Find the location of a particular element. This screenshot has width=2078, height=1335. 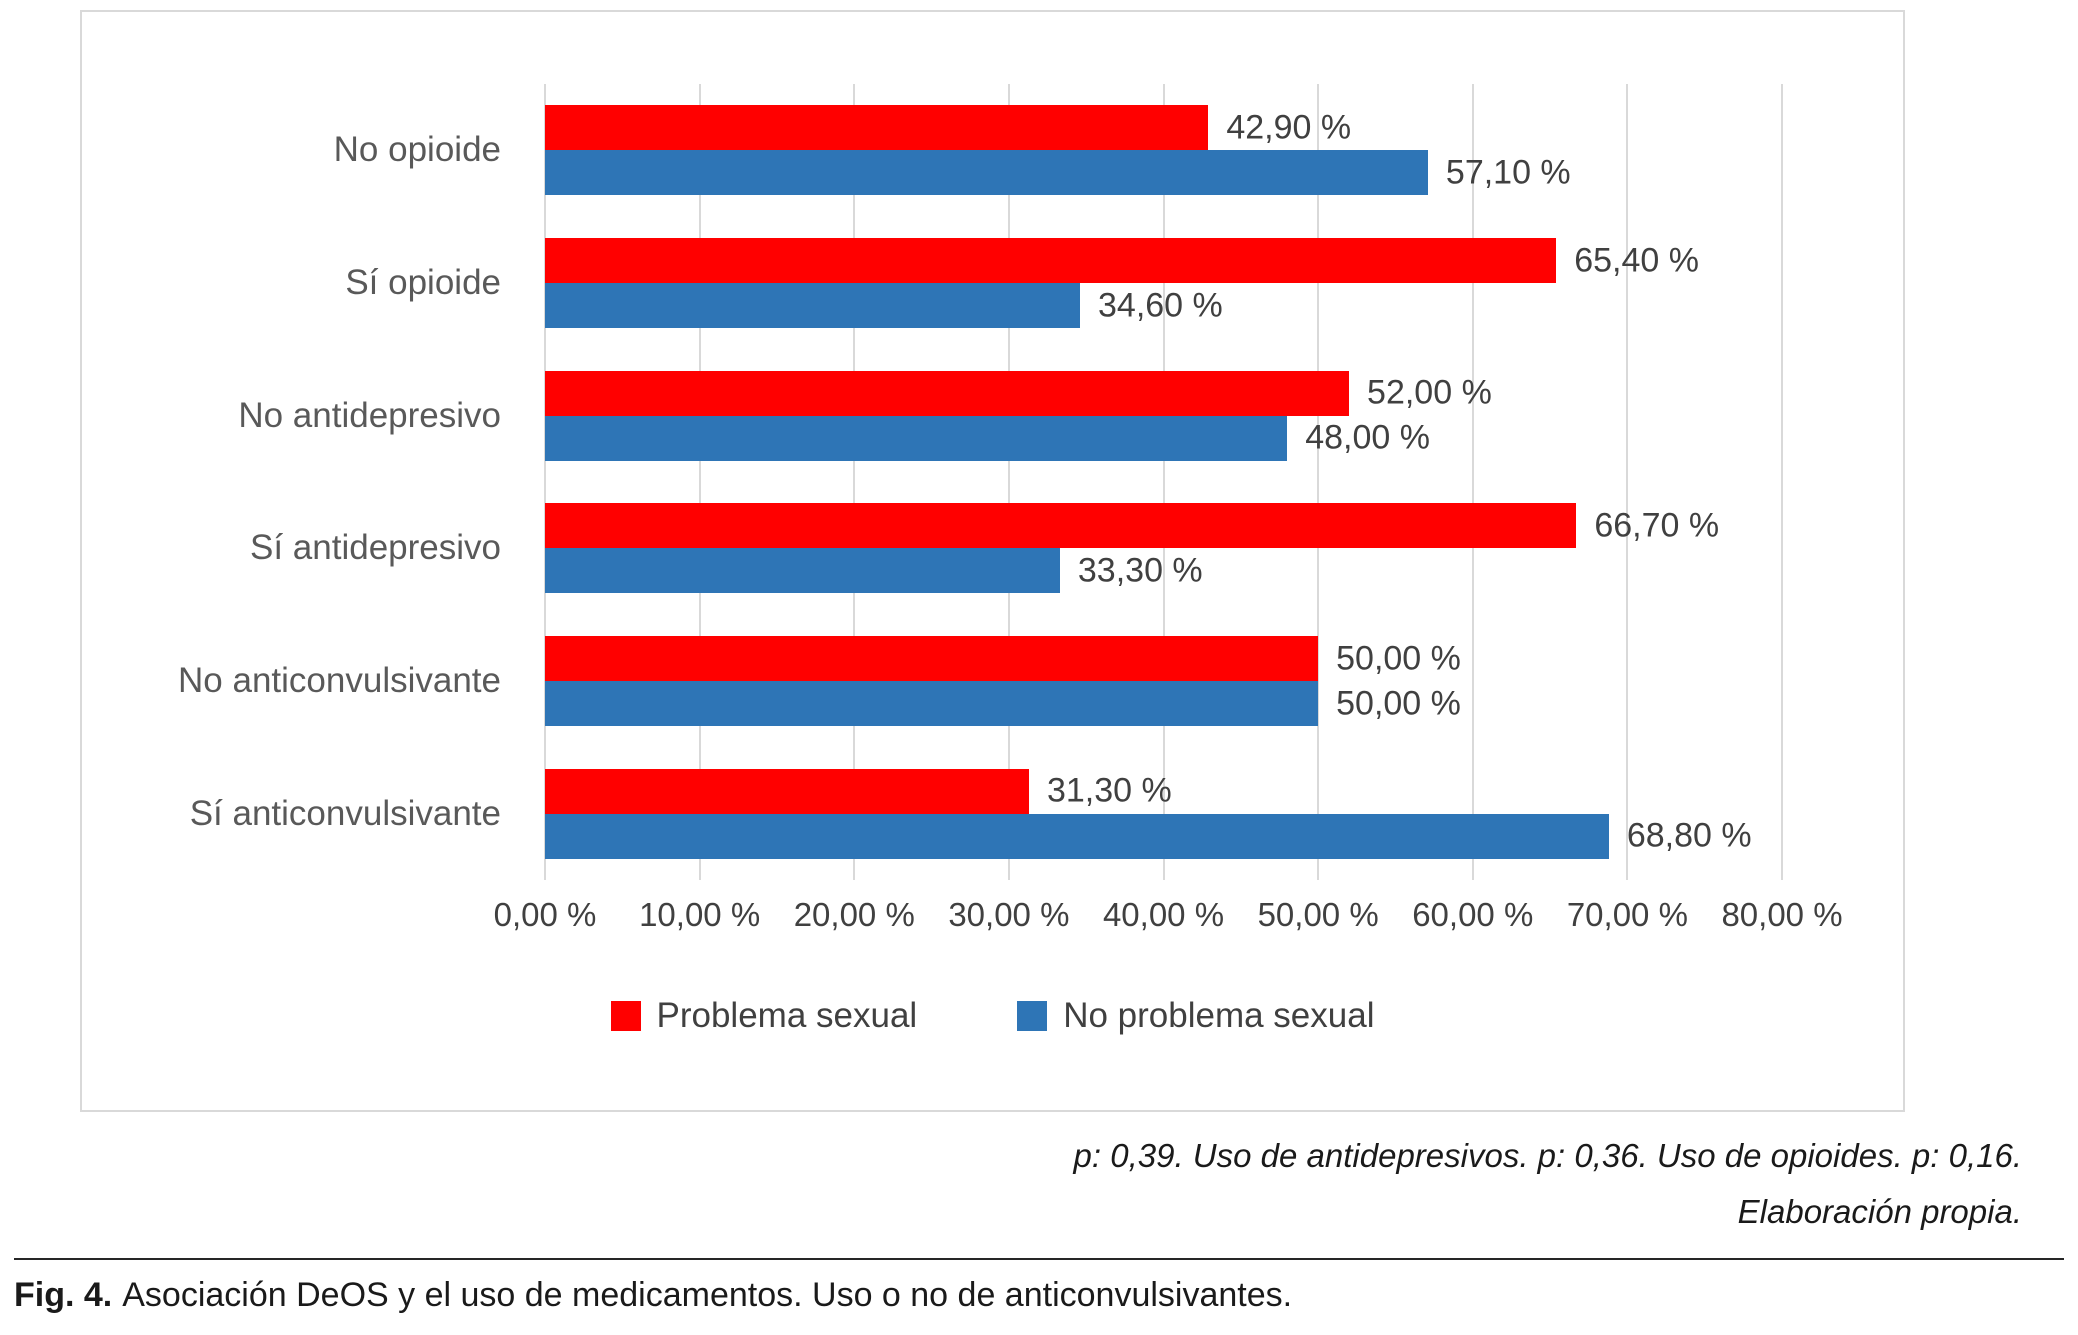

bar-group: 31,30 % 68,80 % is located at coordinates (1163, 813).